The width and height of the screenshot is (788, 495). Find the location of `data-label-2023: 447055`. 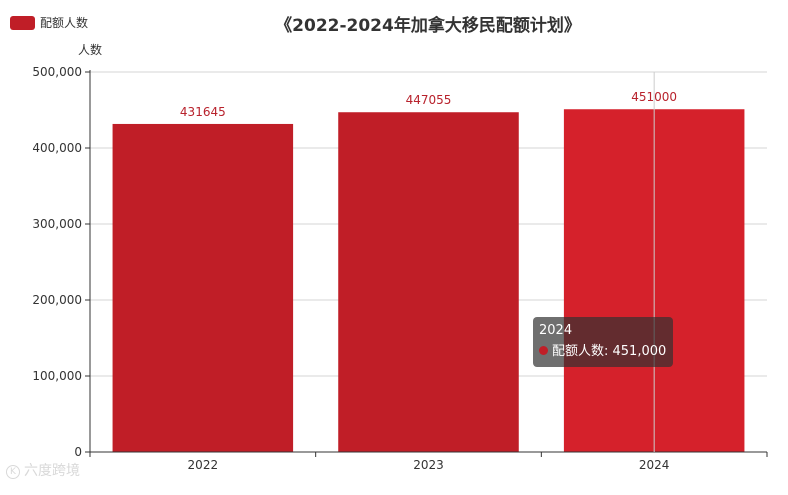

data-label-2023: 447055 is located at coordinates (429, 100).